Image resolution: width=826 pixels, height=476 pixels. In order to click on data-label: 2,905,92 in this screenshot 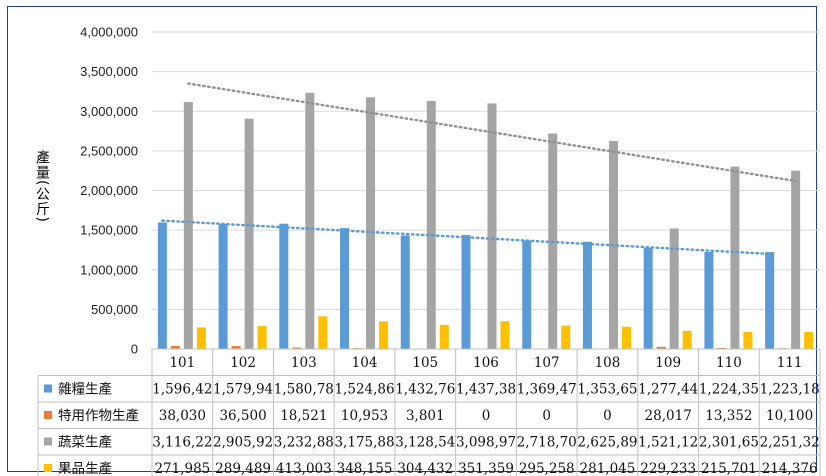, I will do `click(243, 443)`.